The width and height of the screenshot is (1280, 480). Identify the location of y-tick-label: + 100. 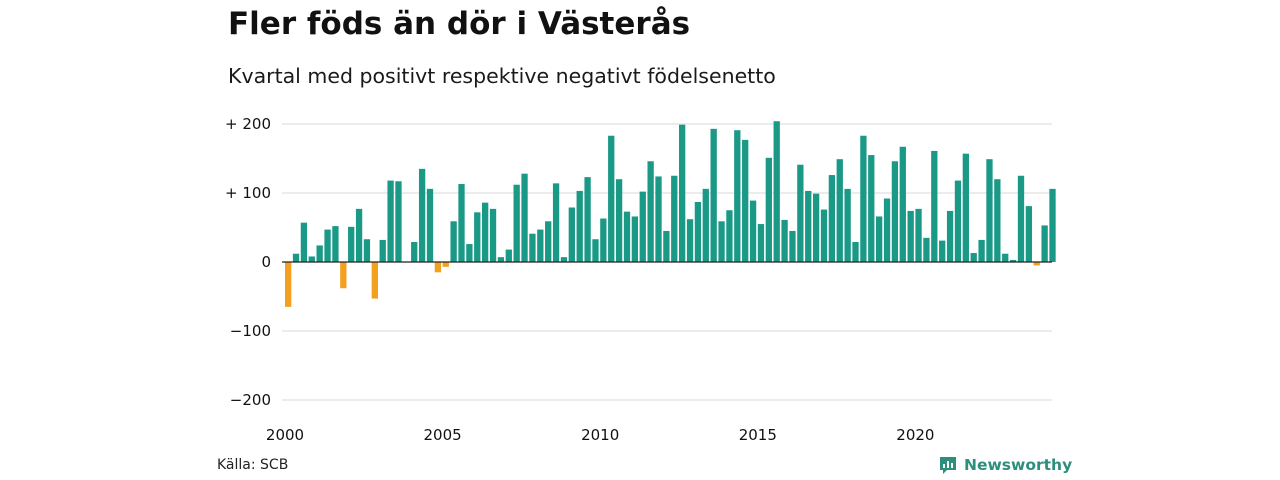
(248, 193).